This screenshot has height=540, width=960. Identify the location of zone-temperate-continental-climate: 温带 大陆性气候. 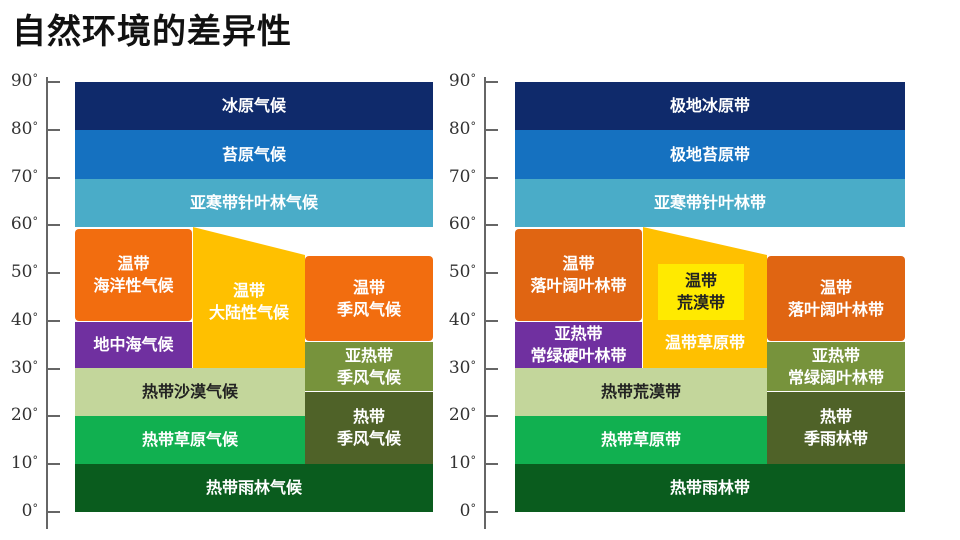
(249, 302).